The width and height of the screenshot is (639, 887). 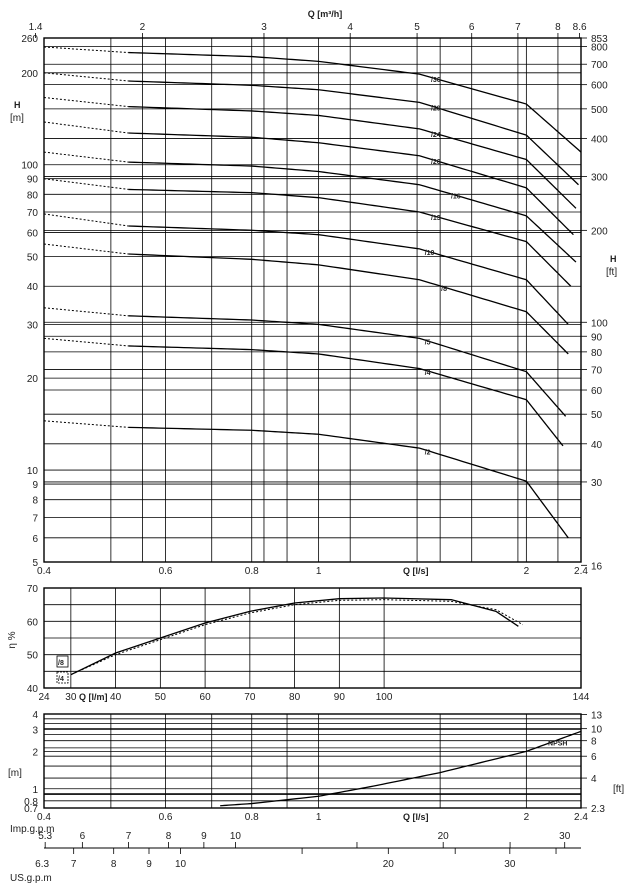 What do you see at coordinates (518, 27) in the screenshot?
I see `top-tick-label: 7` at bounding box center [518, 27].